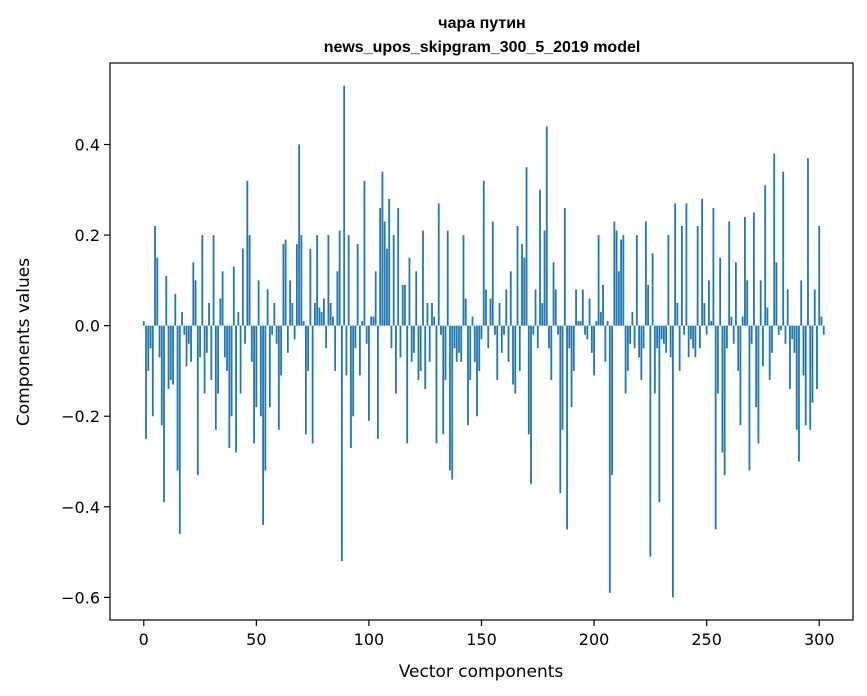  I want to click on x-tick-label: 250, so click(706, 639).